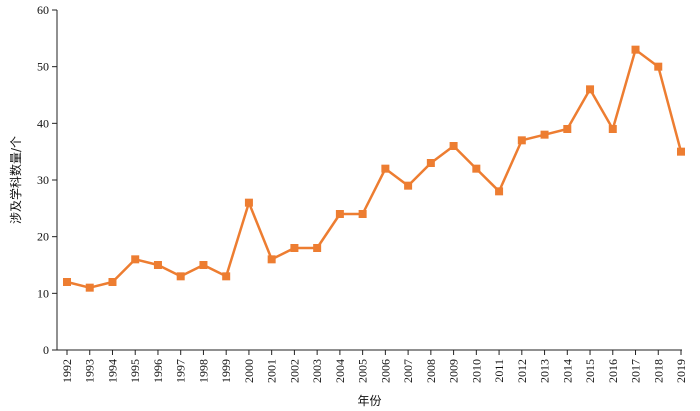 This screenshot has height=411, width=700. What do you see at coordinates (658, 371) in the screenshot?
I see `x-tick-label: 2018` at bounding box center [658, 371].